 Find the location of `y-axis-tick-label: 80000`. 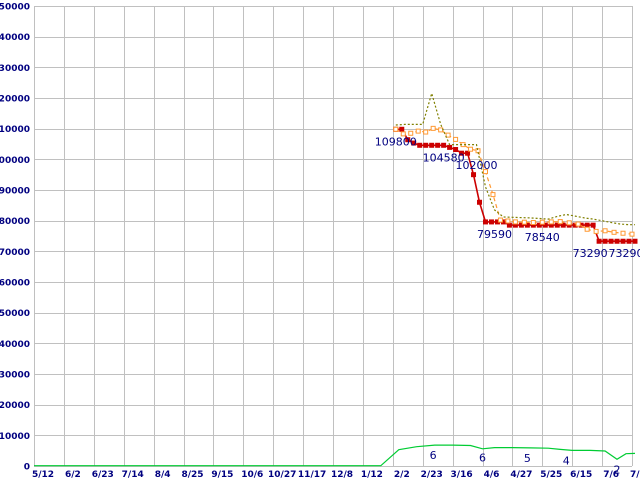

y-axis-tick-label: 80000 is located at coordinates (15, 222).